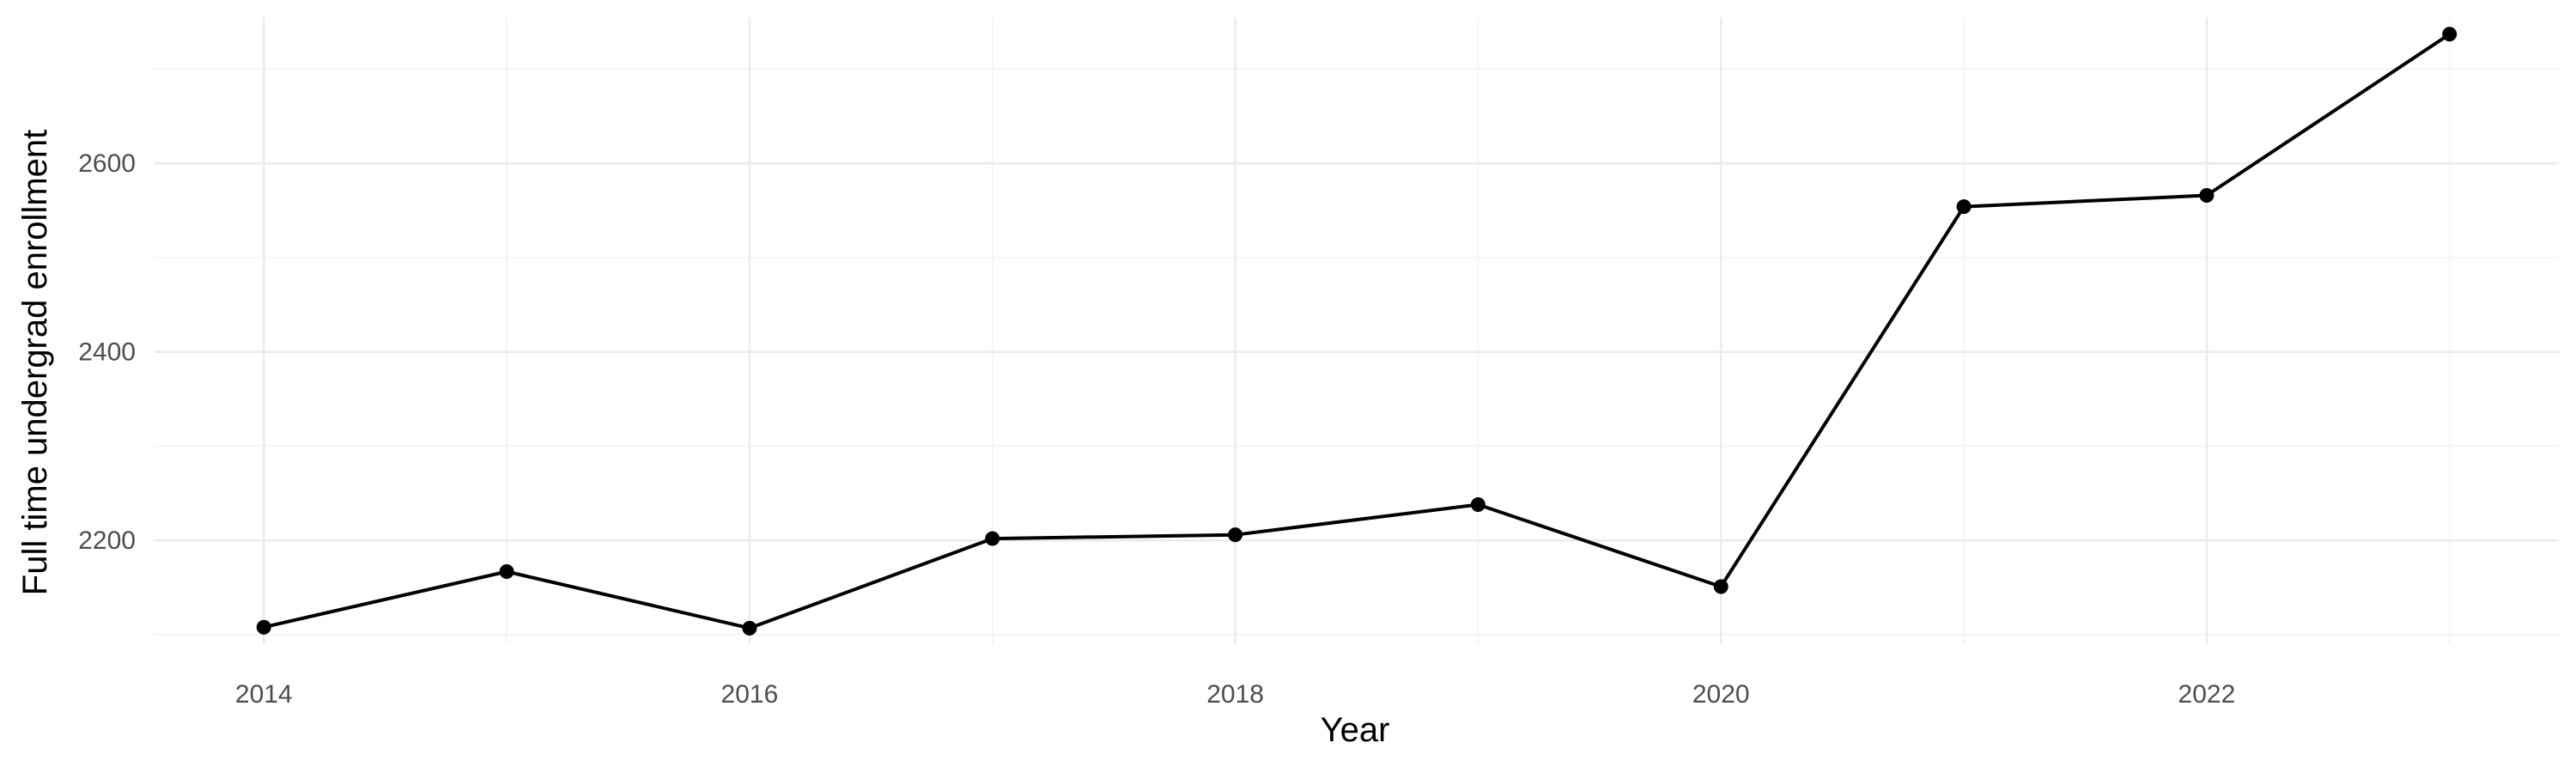  Describe the element at coordinates (35, 362) in the screenshot. I see `y-axis-title: Full time undergrad enrollment` at that location.